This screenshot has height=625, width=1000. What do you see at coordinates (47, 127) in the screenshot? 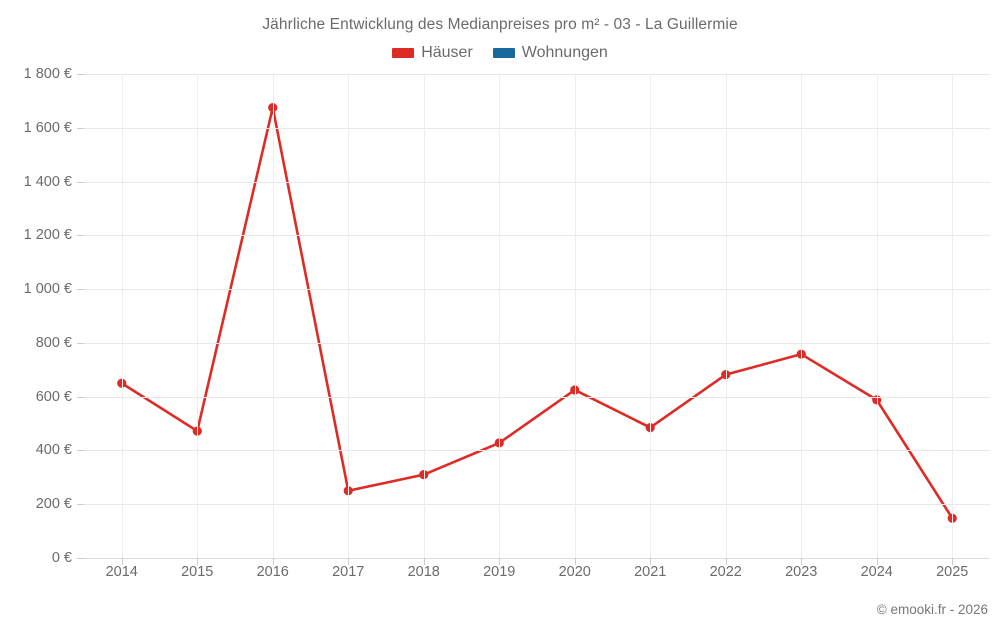
I see `y-axis-tick-label: 1 600 €` at bounding box center [47, 127].